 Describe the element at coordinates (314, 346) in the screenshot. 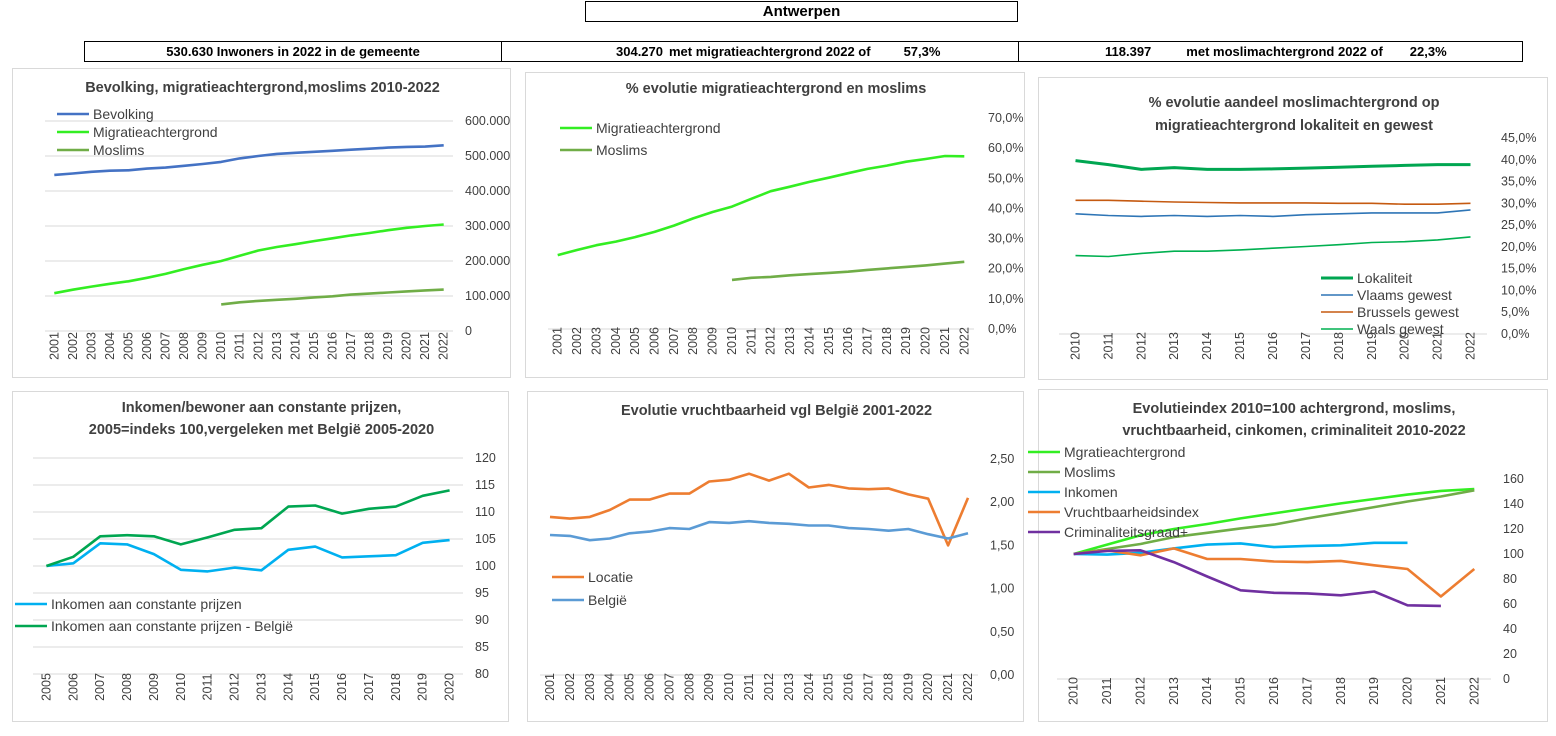

I see `x-tick-label: 2015` at that location.